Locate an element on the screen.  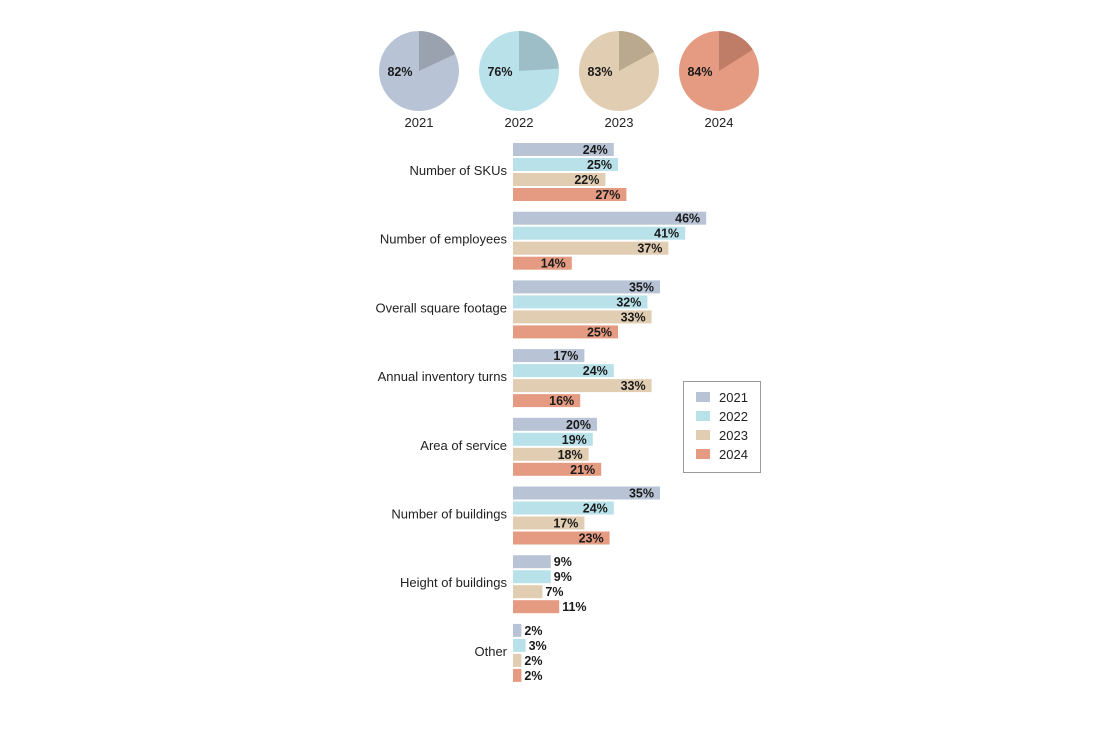
pie-value-label-2022: 76% is located at coordinates (499, 72).